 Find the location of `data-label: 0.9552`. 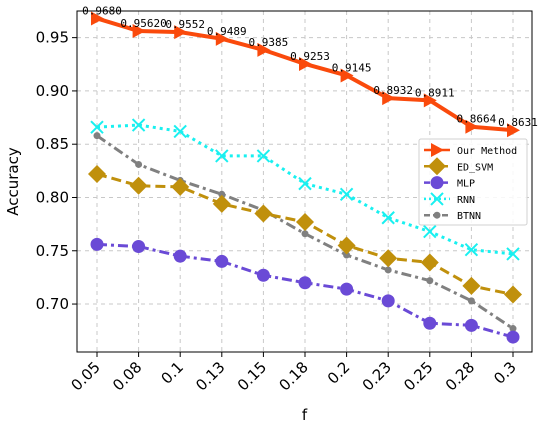

data-label: 0.9552 is located at coordinates (185, 24).